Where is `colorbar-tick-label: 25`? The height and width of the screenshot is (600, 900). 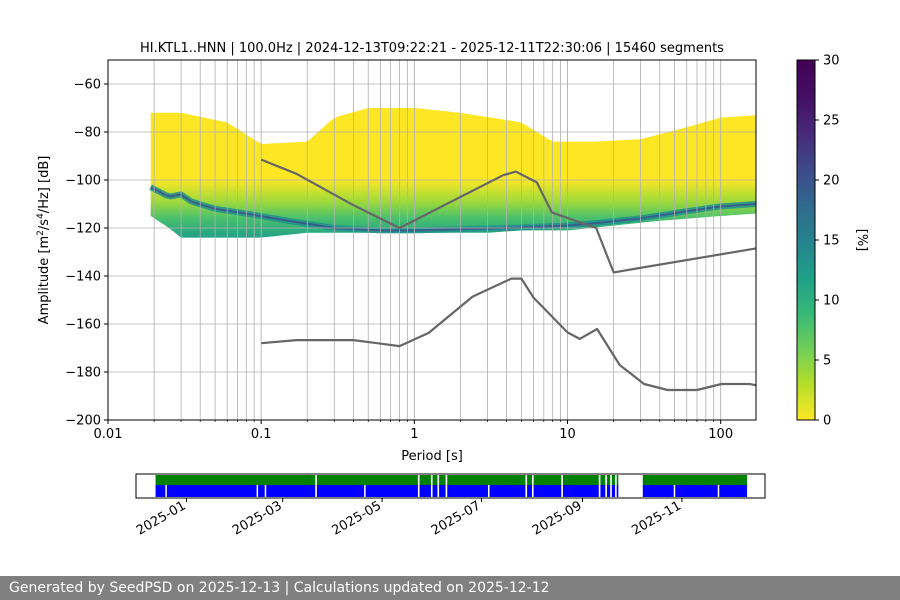 colorbar-tick-label: 25 is located at coordinates (831, 121).